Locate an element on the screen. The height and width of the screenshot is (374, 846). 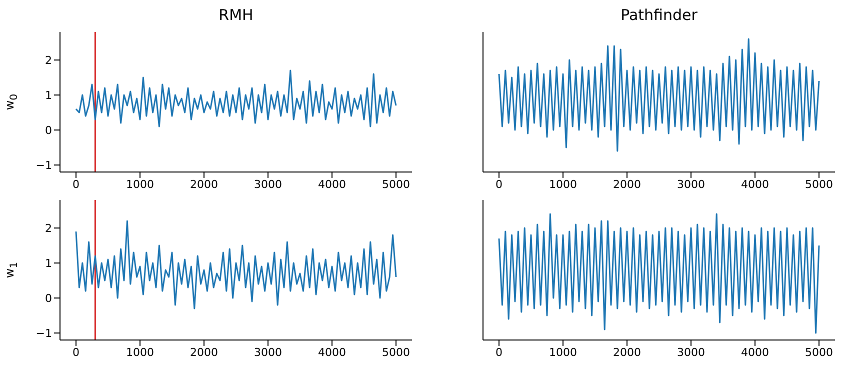
chart-title: Pathfinder is located at coordinates (659, 15).